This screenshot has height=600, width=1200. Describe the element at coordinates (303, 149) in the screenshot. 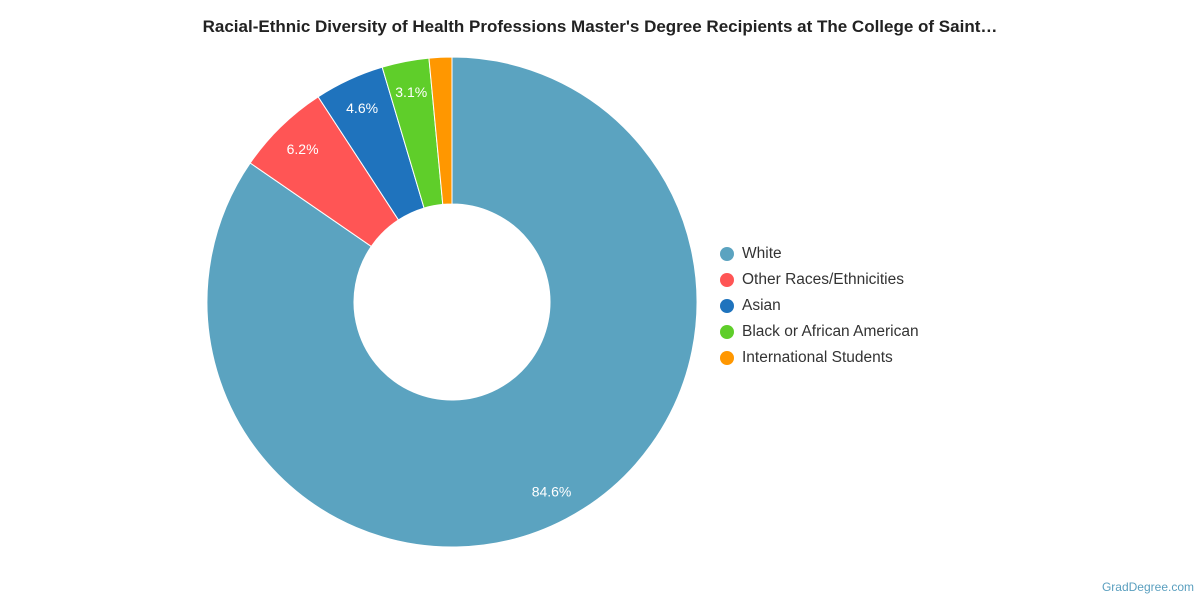

I see `data-label: 6.2%` at that location.